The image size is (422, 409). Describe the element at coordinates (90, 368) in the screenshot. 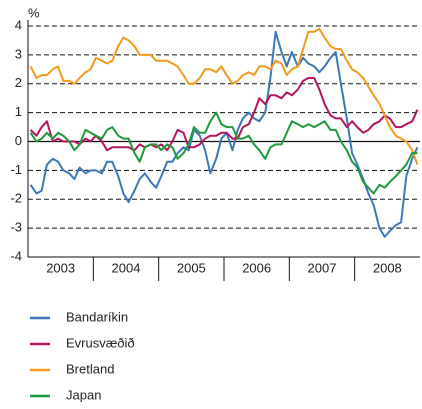

I see `legend-label: Bretland` at that location.